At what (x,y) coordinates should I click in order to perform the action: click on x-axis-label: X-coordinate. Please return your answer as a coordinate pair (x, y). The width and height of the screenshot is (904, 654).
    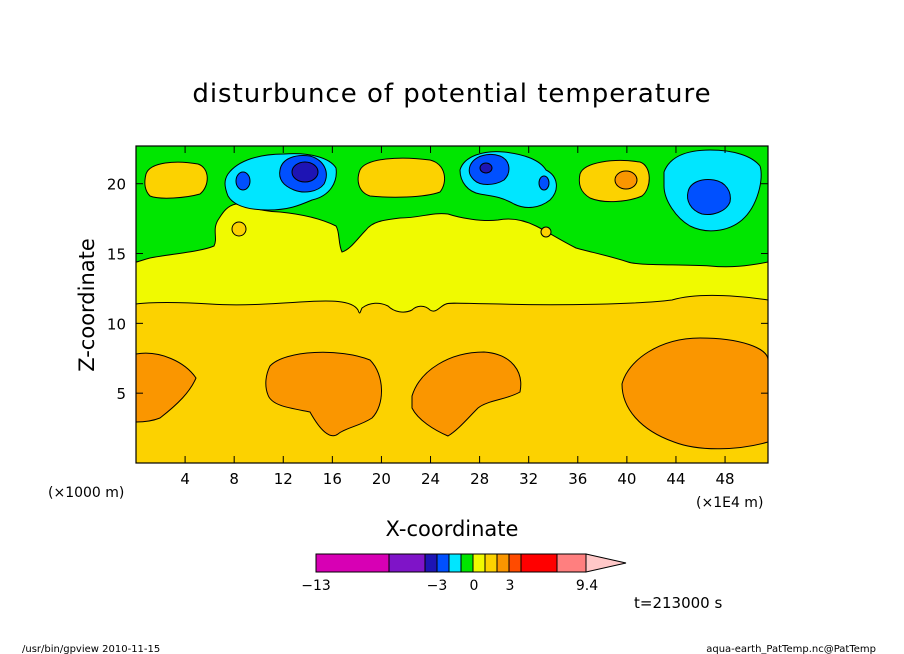
    Looking at the image, I should click on (452, 529).